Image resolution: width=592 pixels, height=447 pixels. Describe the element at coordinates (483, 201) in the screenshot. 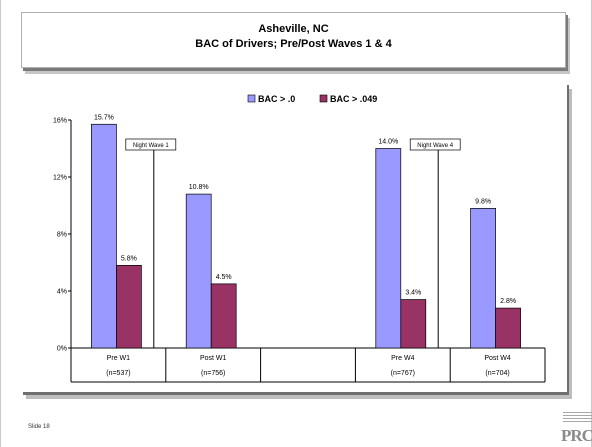

I see `data-label: 9.8%` at that location.